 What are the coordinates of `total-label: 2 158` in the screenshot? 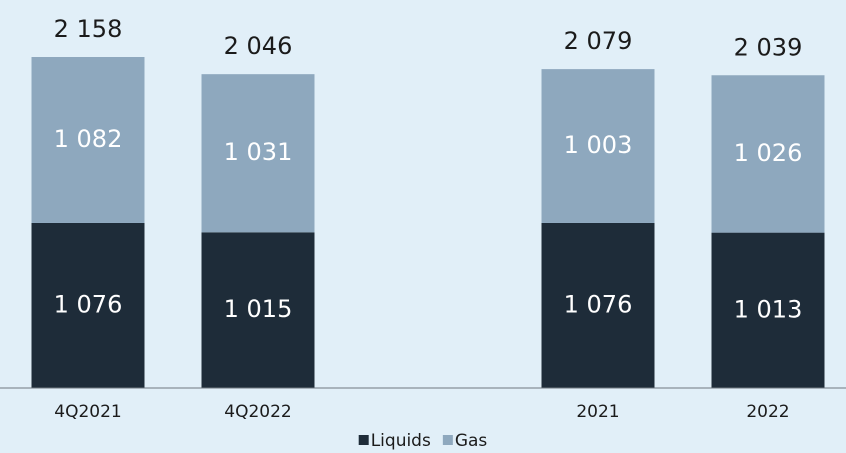 It's located at (88, 29).